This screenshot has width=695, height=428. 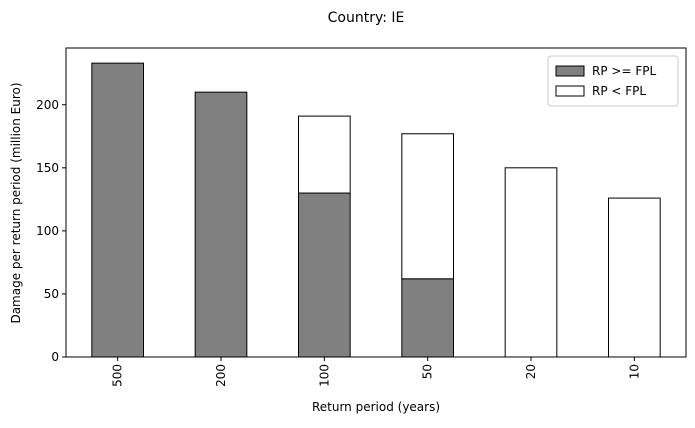 What do you see at coordinates (376, 407) in the screenshot?
I see `x-axis-label: Return period (years)` at bounding box center [376, 407].